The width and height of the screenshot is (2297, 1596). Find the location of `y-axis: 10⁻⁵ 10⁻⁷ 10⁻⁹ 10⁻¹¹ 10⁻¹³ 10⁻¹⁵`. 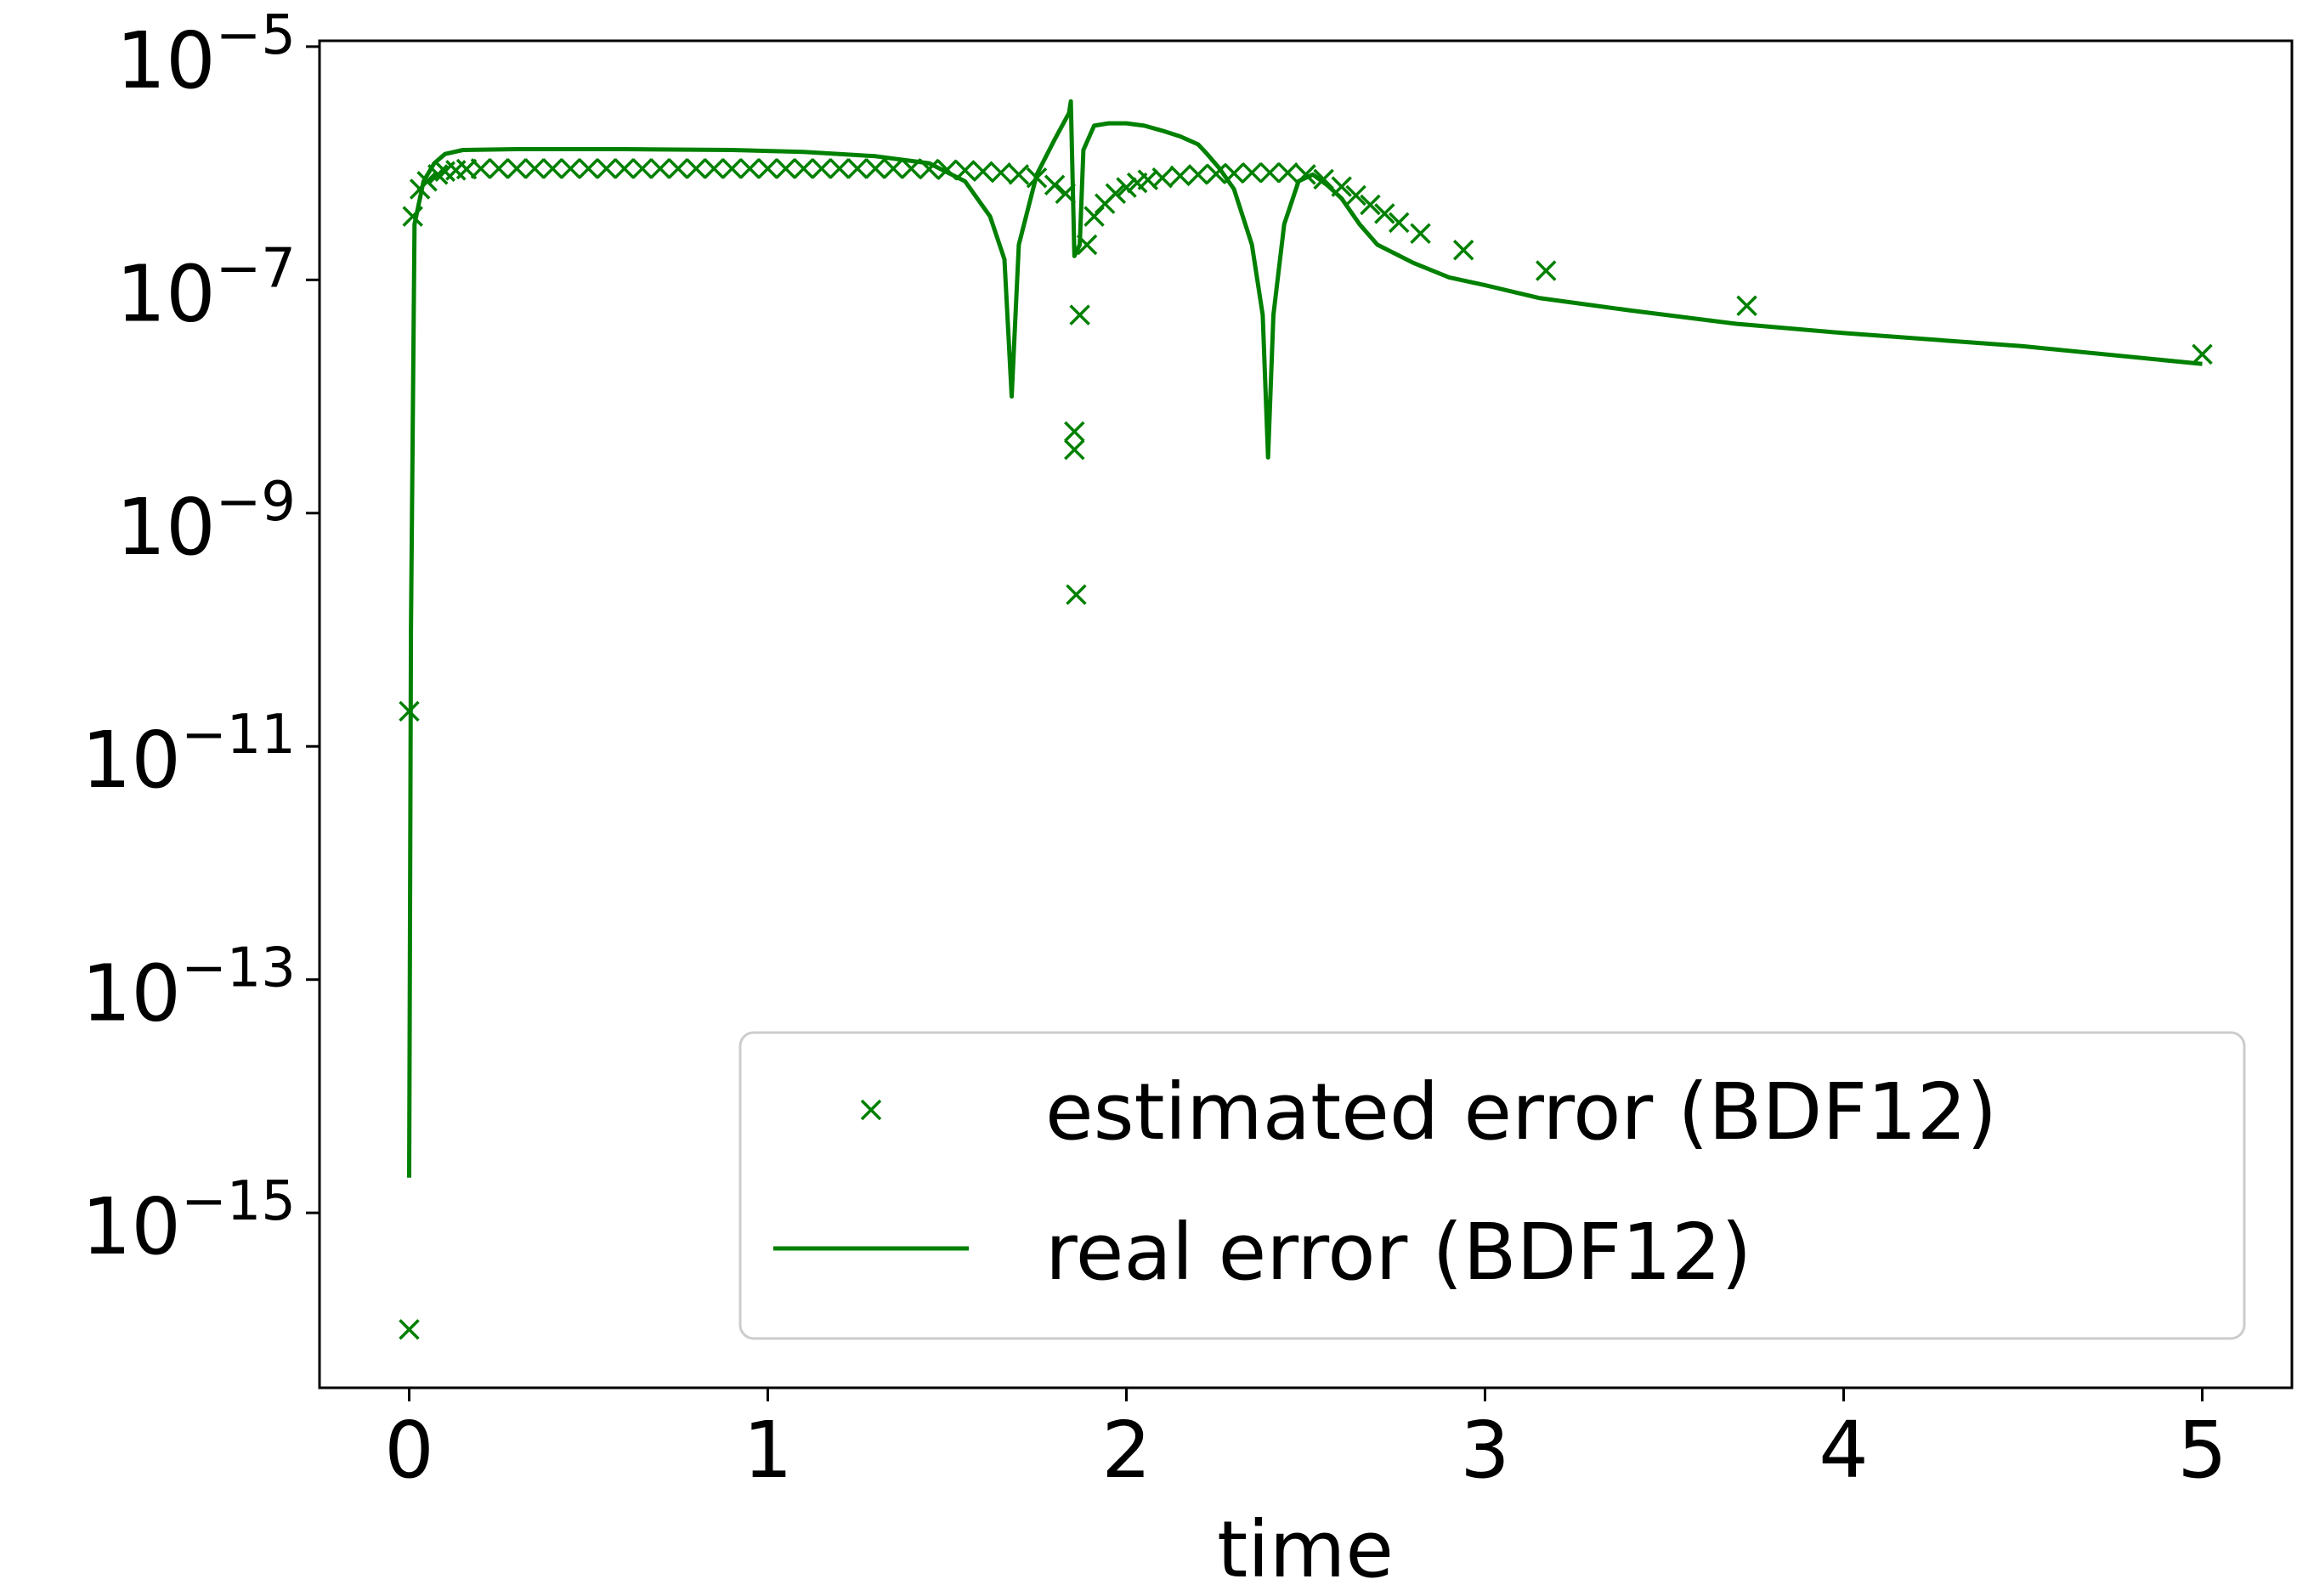

y-axis: 10⁻⁵ 10⁻⁷ 10⁻⁹ 10⁻¹¹ 10⁻¹³ 10⁻¹⁵ is located at coordinates (201, 638).